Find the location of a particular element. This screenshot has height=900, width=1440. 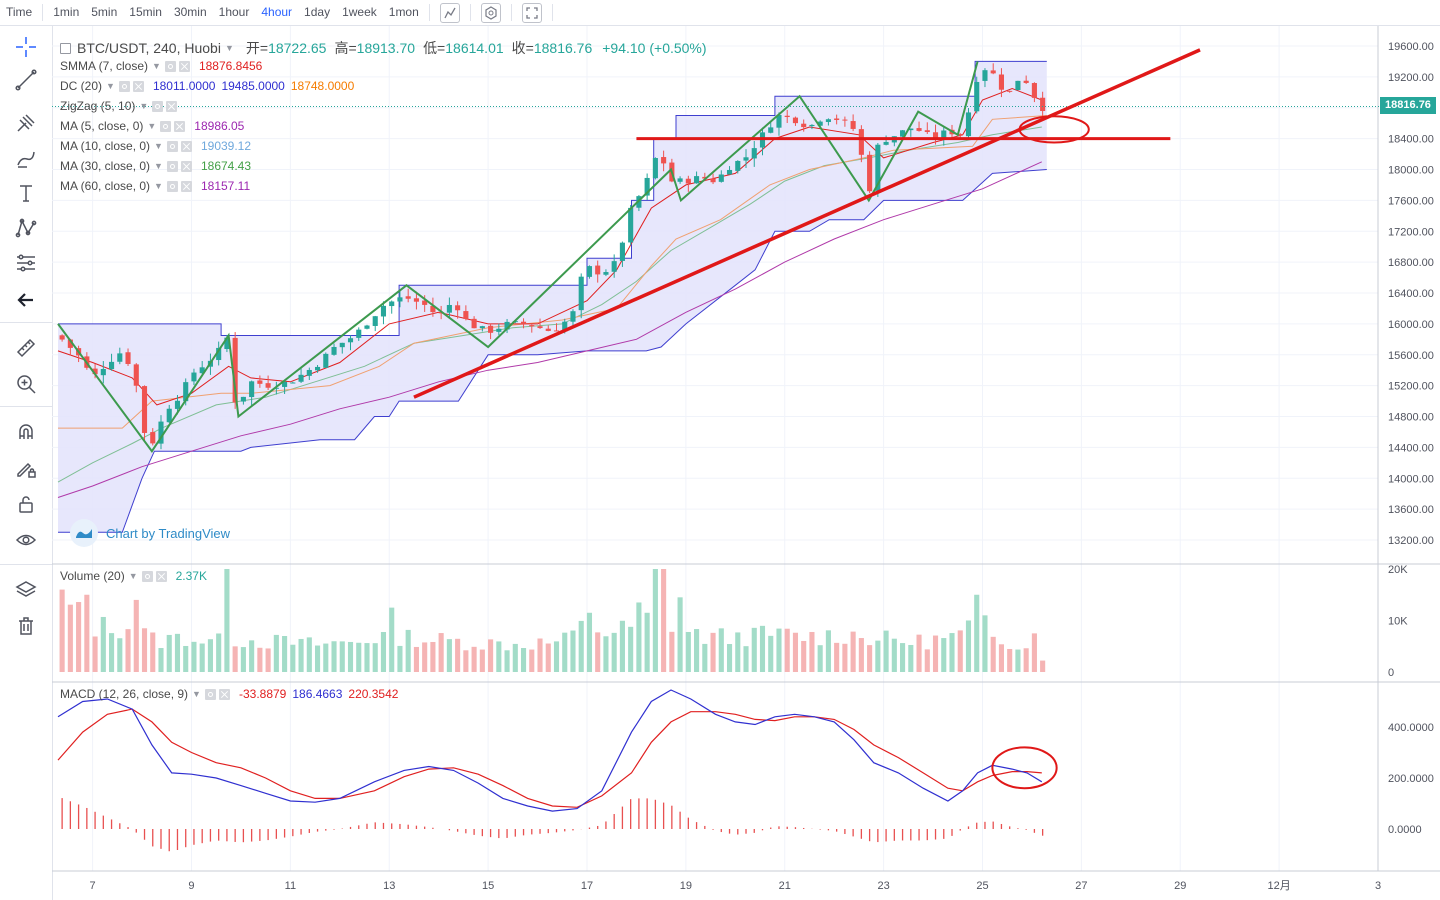

interval-1week-button: 1week is located at coordinates (359, 12).